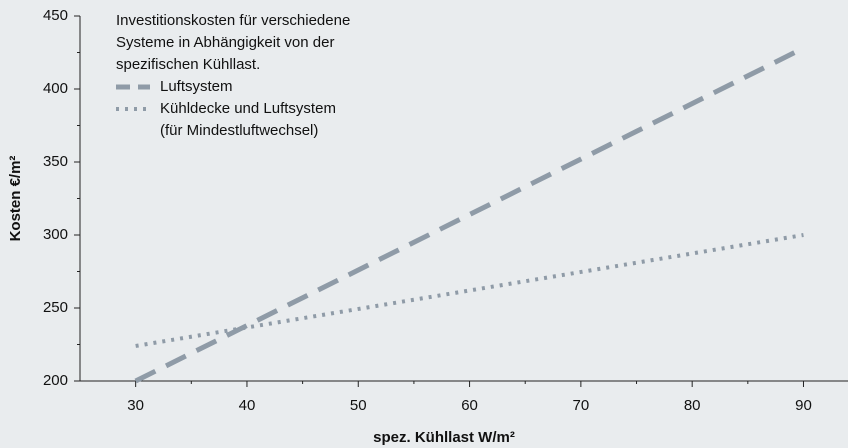  Describe the element at coordinates (135, 405) in the screenshot. I see `x-tick-label: 30` at that location.